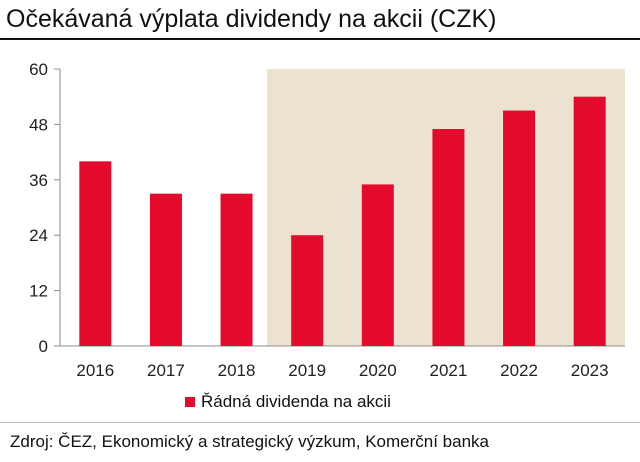  What do you see at coordinates (449, 370) in the screenshot?
I see `x-tick-label-2021: 2021` at bounding box center [449, 370].